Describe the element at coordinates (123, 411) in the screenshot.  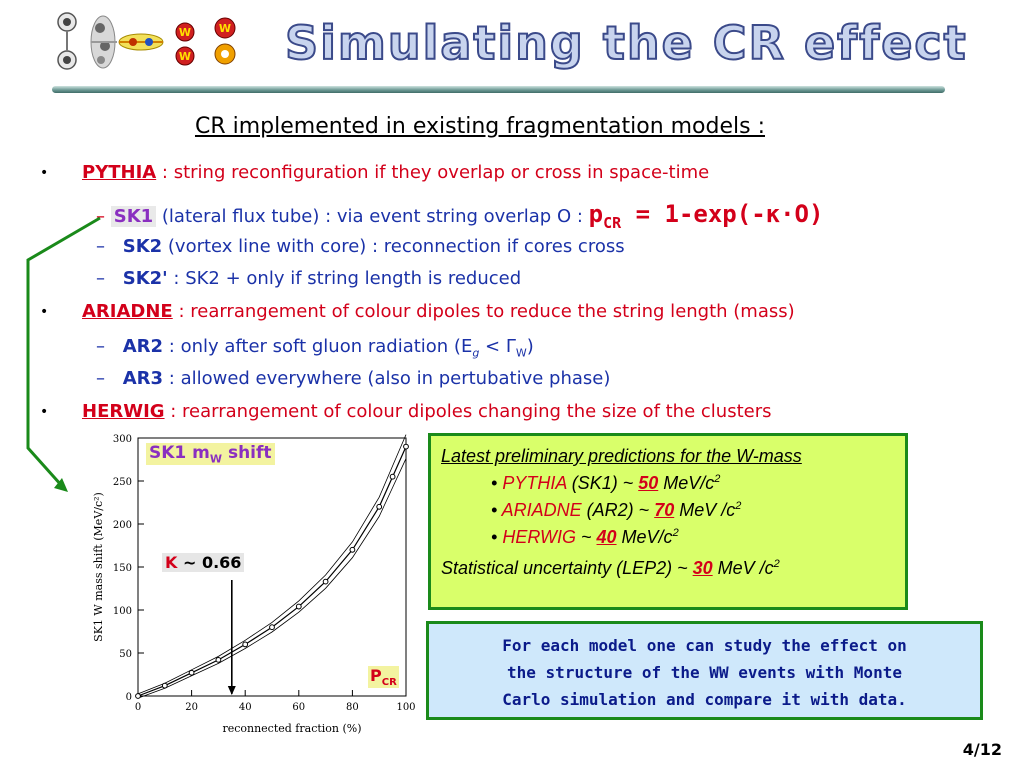
I see `herwig-label: HERWIG` at that location.